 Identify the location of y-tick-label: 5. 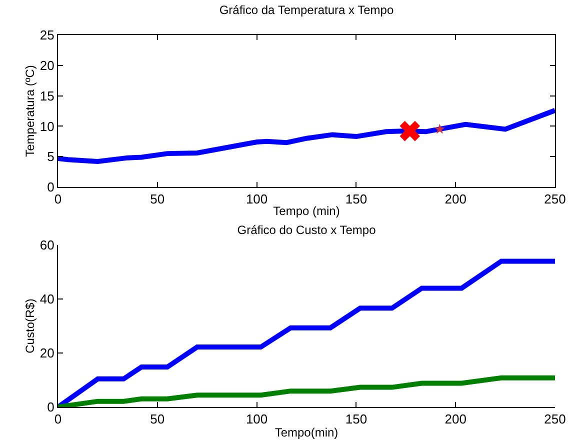
(50, 156).